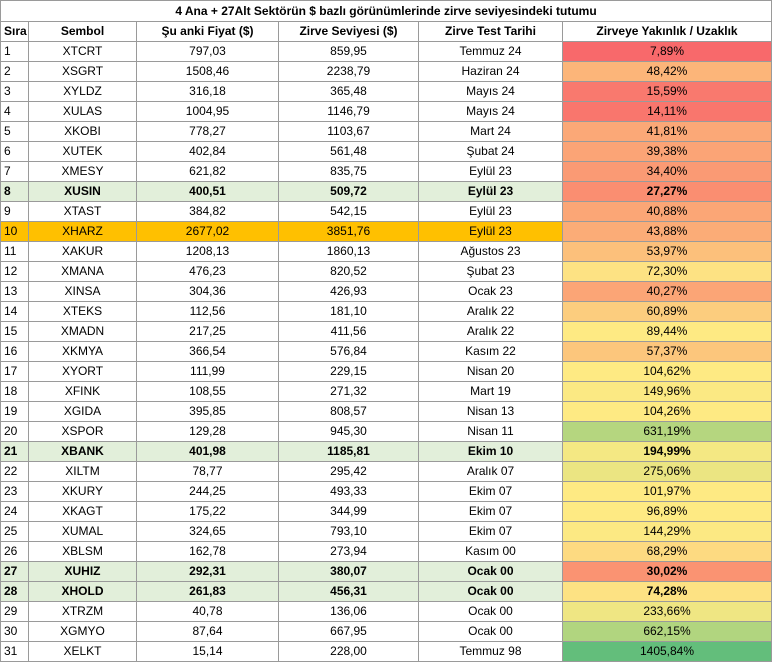 The width and height of the screenshot is (773, 664). What do you see at coordinates (348, 31) in the screenshot?
I see `header-zirve: Zirve Seviyesi ($)` at bounding box center [348, 31].